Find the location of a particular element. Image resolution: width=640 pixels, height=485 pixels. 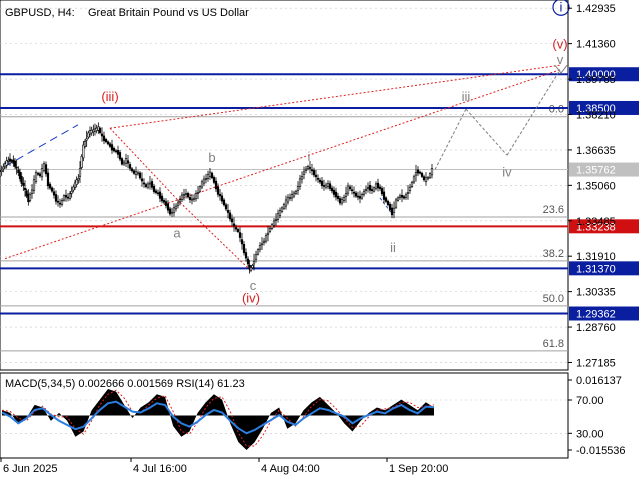

price-level-label: 1.35762 is located at coordinates (596, 171).